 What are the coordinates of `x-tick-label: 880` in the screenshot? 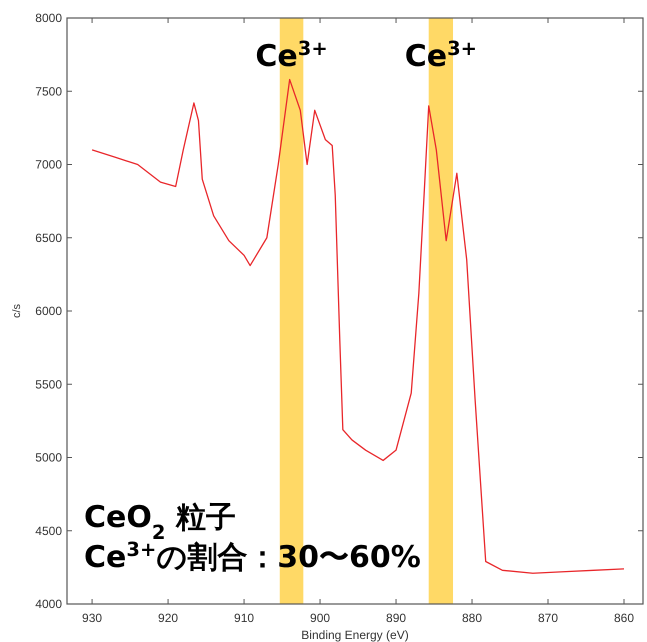 It's located at (472, 618).